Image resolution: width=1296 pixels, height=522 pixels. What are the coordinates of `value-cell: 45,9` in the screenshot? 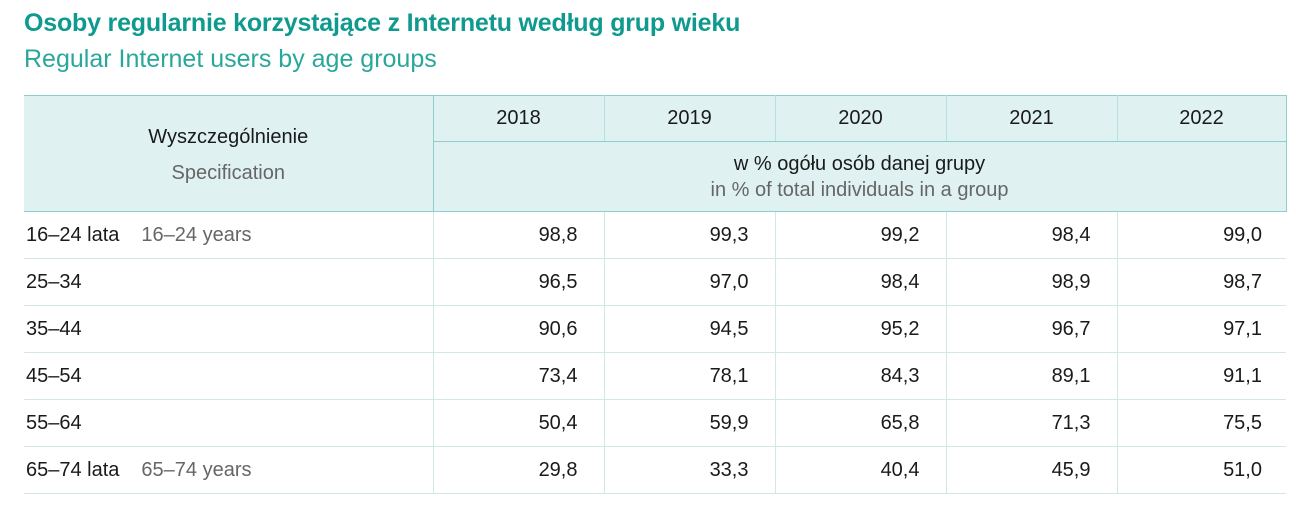 It's located at (1032, 470).